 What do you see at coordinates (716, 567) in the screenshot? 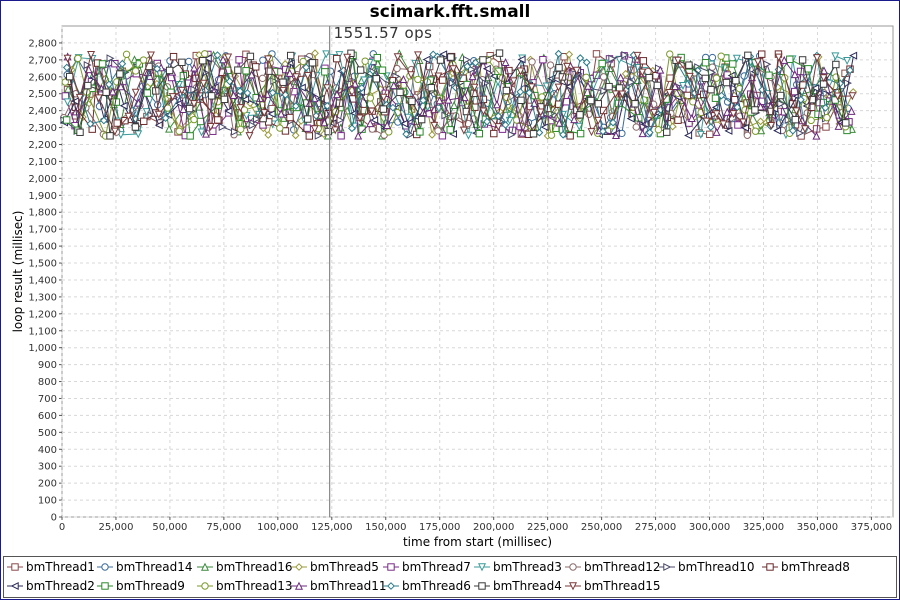
I see `legend-label: bmThread10` at bounding box center [716, 567].